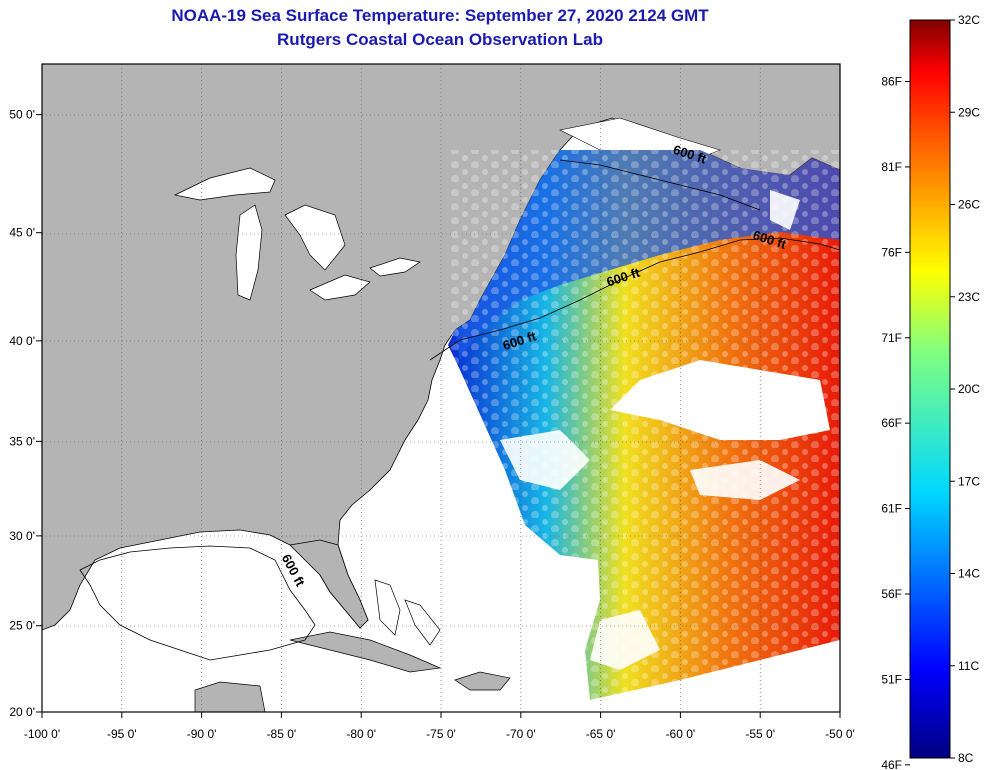 This screenshot has height=770, width=984. Describe the element at coordinates (361, 734) in the screenshot. I see `lon-tick-label: -80 0'` at that location.